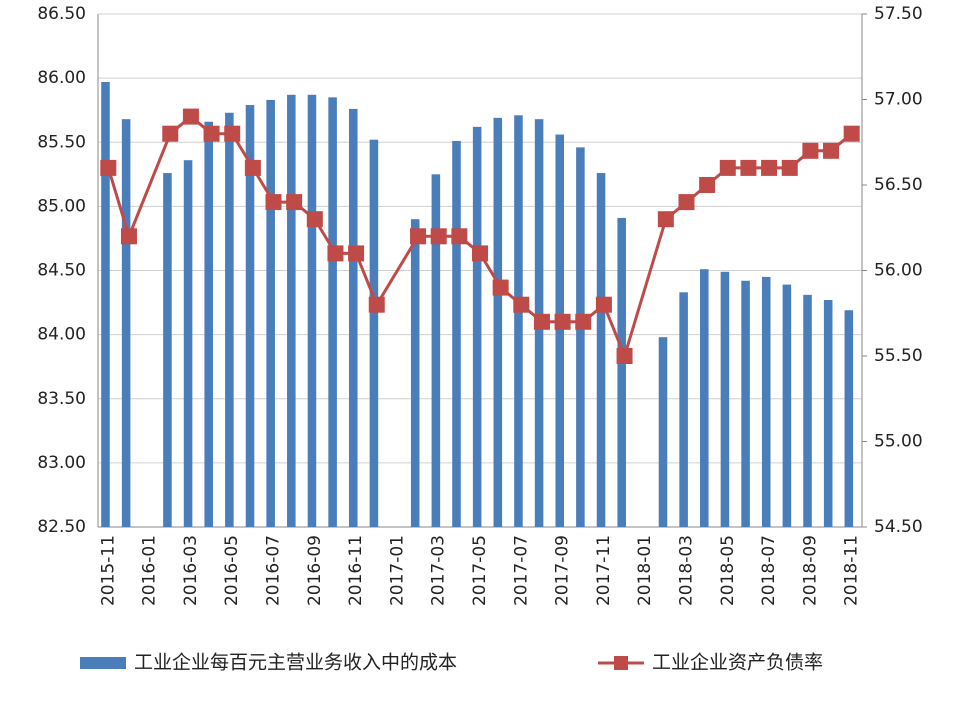 This screenshot has height=702, width=965. I want to click on y2-tick-label: 55.50, so click(898, 356).